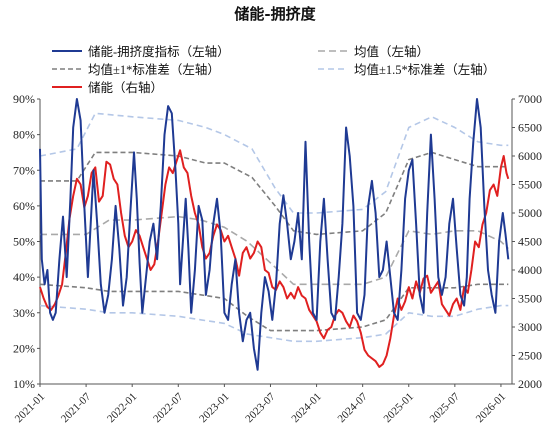  What do you see at coordinates (24, 170) in the screenshot?
I see `y-left-tick-label: 70%` at bounding box center [24, 170].